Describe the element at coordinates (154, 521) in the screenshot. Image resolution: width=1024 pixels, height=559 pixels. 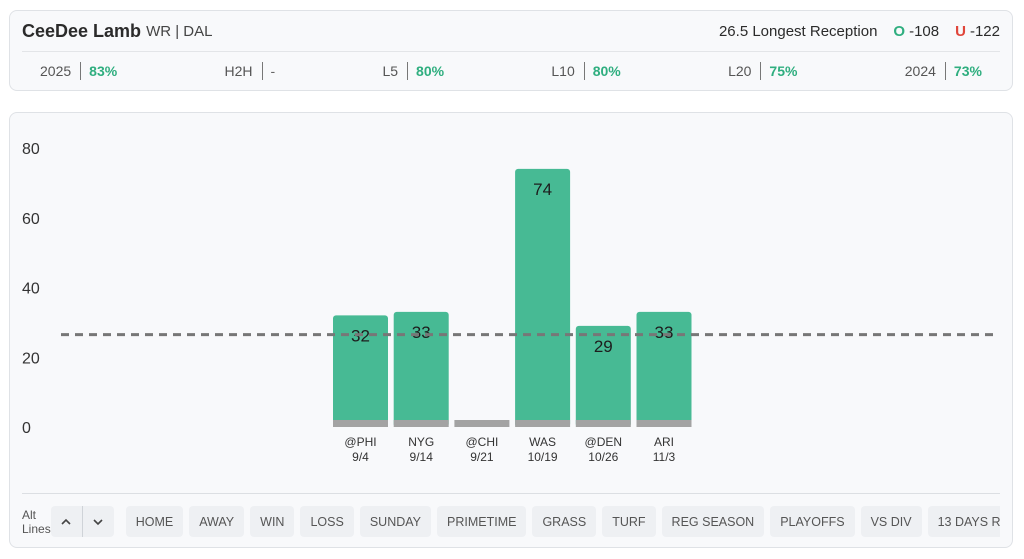
I see `filter-button: HOME` at that location.